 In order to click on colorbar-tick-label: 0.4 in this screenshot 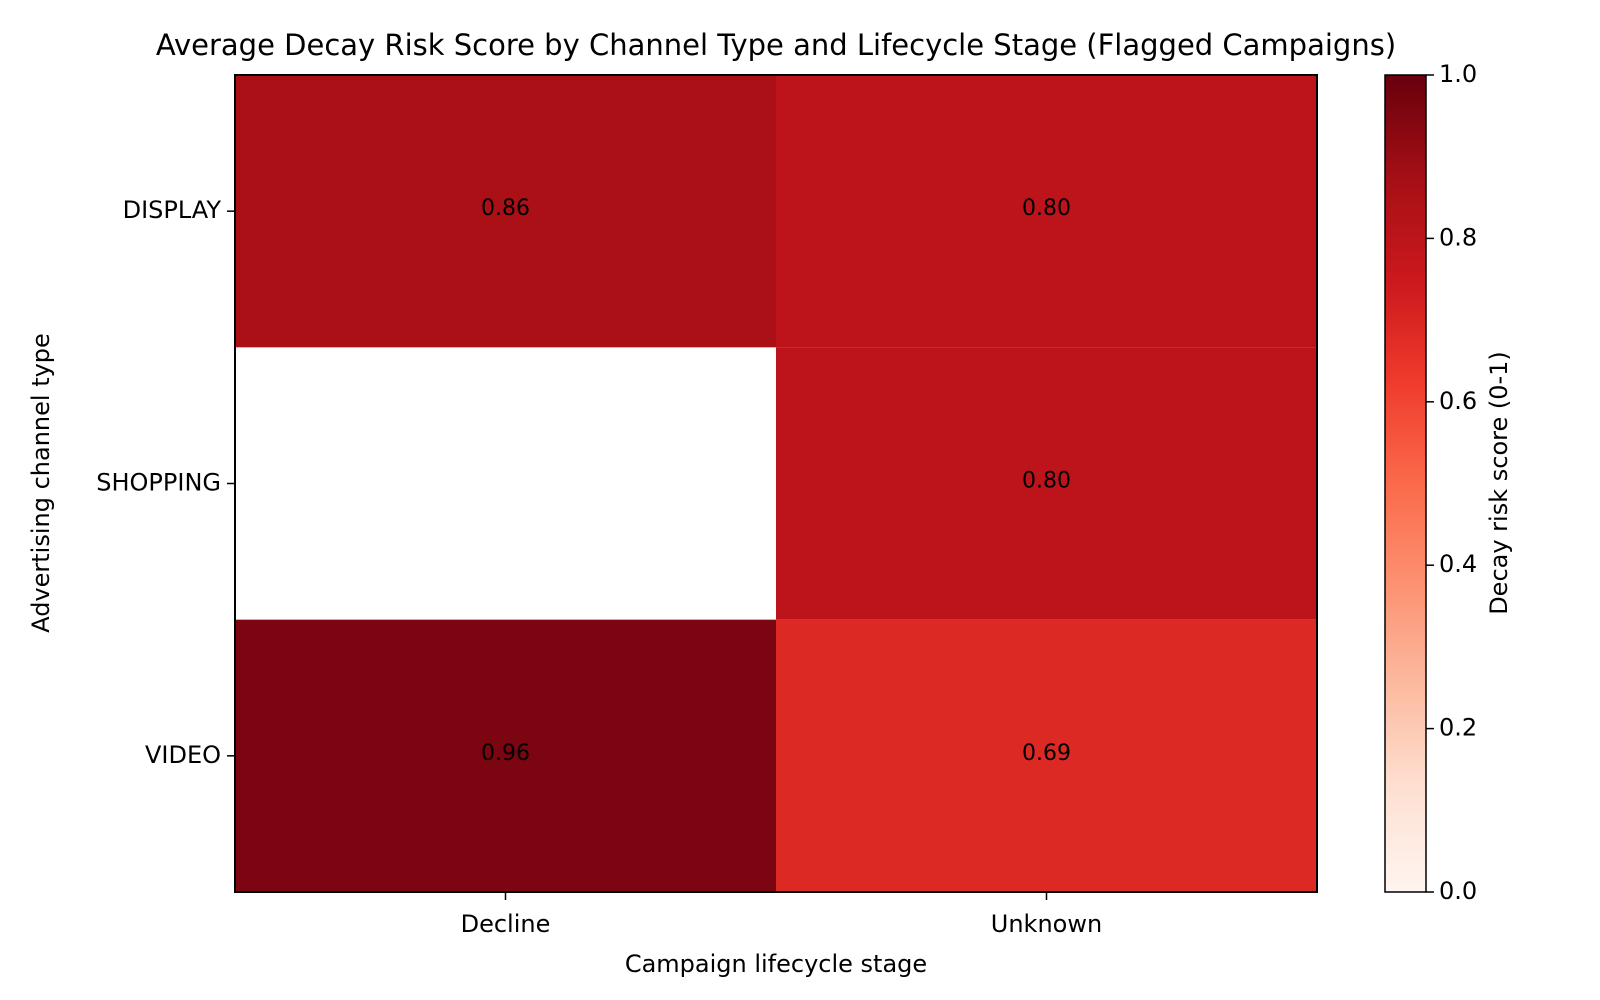, I will do `click(1458, 564)`.